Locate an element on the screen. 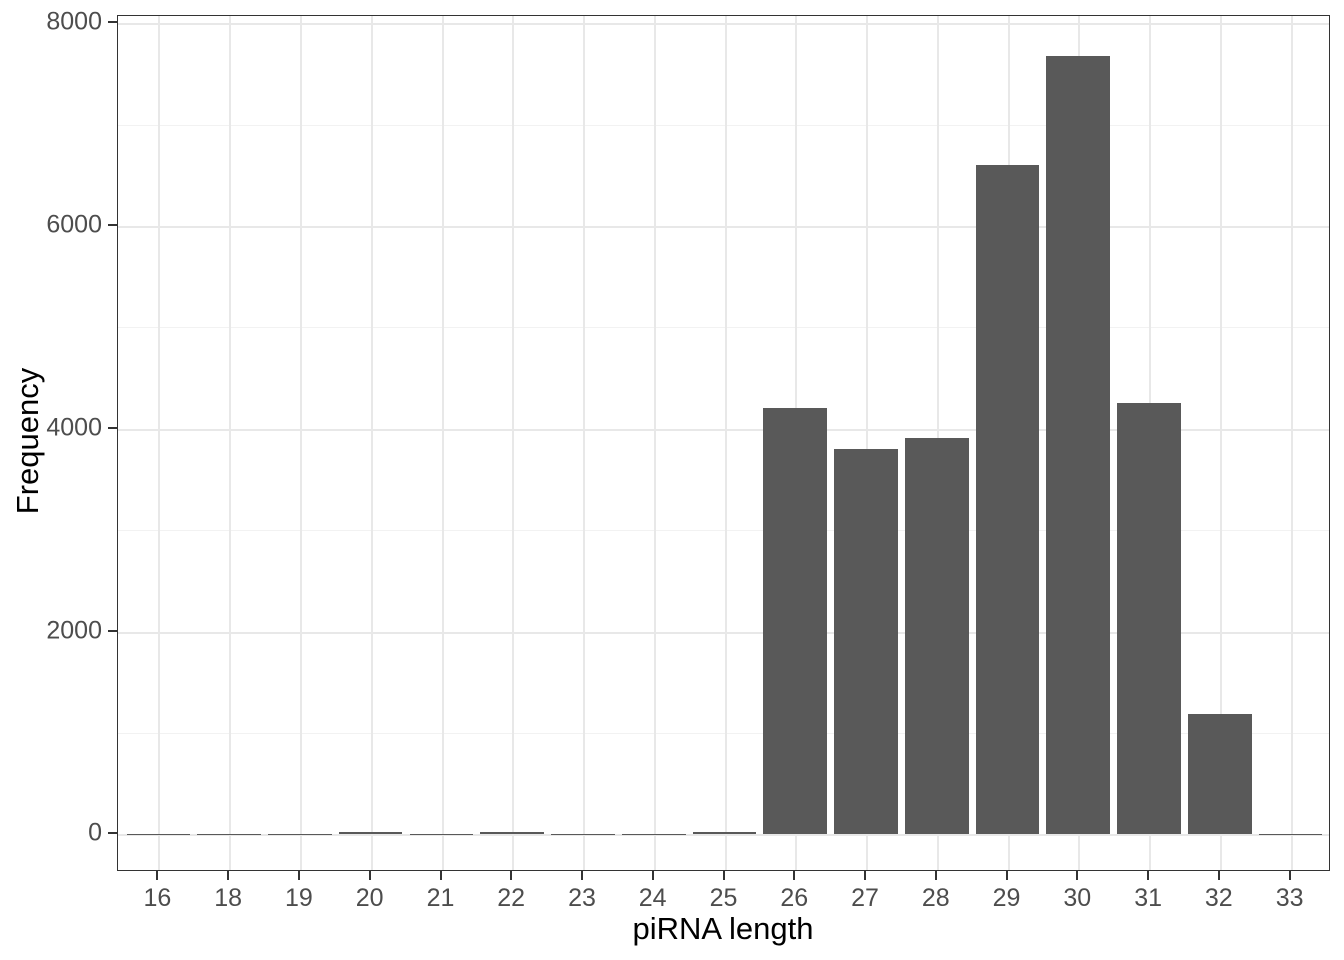 The width and height of the screenshot is (1344, 960). x-tick-label: 26 is located at coordinates (794, 898).